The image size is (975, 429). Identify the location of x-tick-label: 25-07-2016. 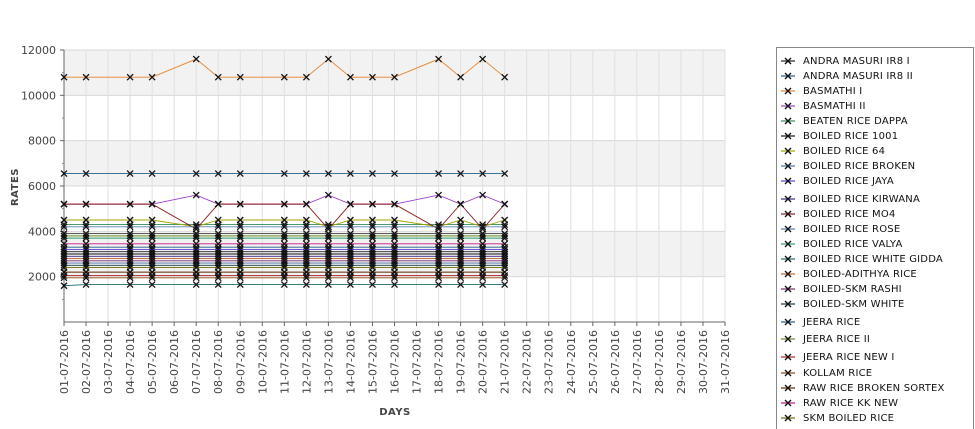
(593, 362).